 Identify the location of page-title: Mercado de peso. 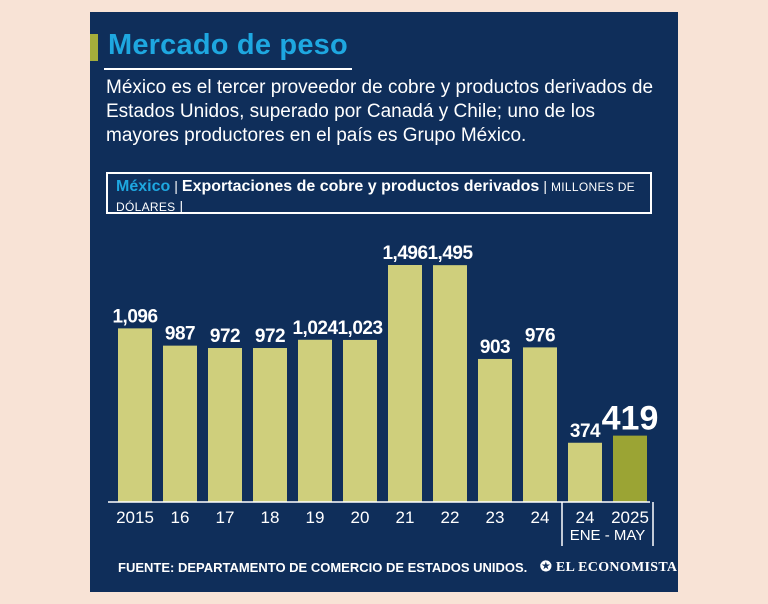
(228, 45).